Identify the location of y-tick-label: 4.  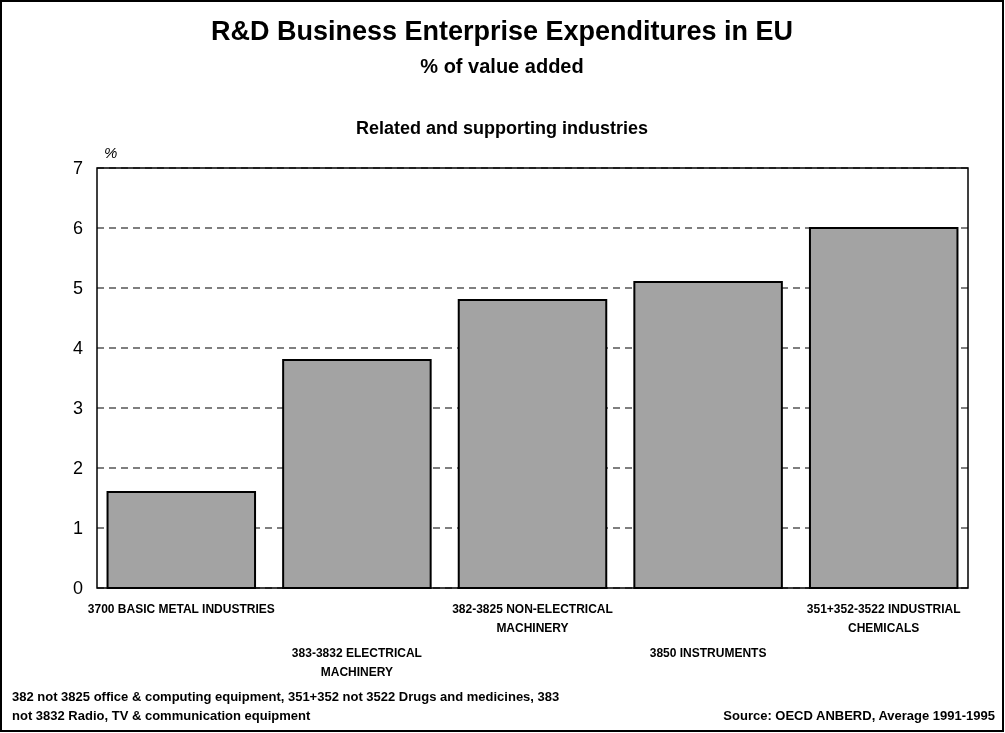
(77, 348).